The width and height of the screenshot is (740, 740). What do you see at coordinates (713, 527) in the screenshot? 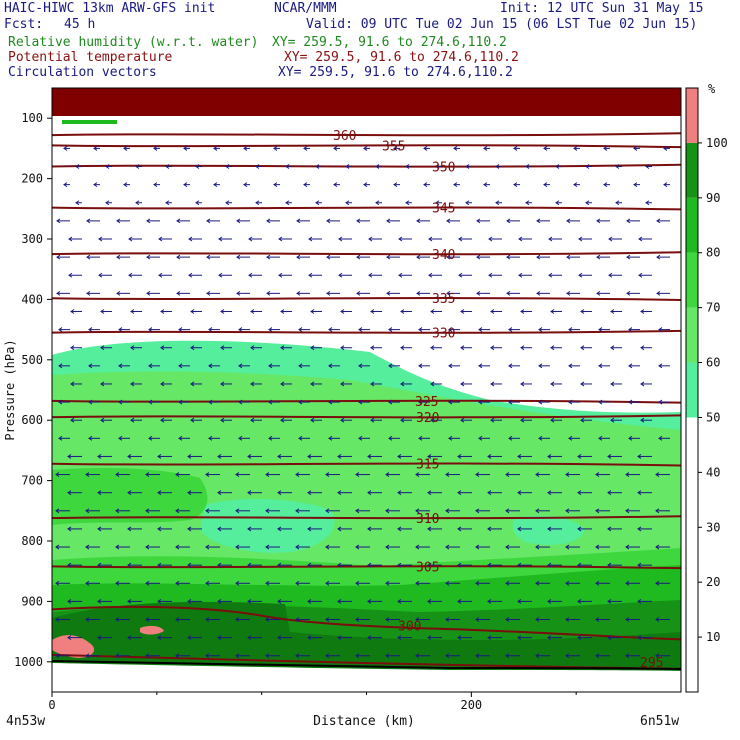
I see `colorbar-tick-label: 30` at bounding box center [713, 527].